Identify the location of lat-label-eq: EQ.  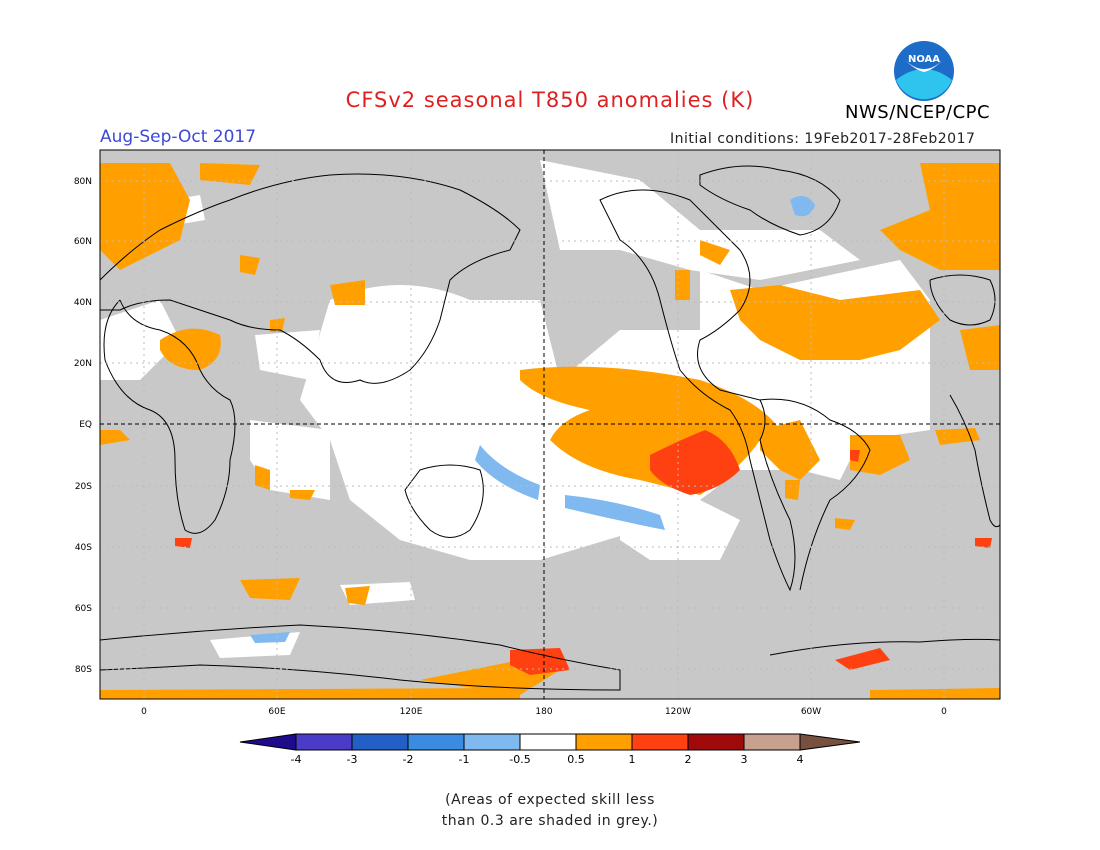
(85, 425).